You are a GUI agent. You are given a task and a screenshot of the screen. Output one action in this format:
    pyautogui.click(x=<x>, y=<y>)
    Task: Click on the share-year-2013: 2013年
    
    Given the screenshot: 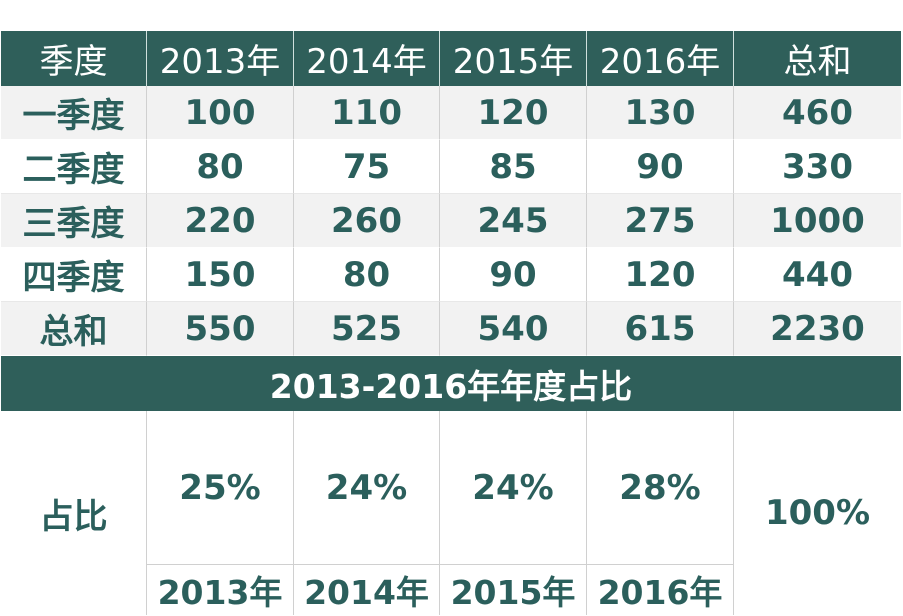 What is the action you would take?
    pyautogui.click(x=220, y=589)
    